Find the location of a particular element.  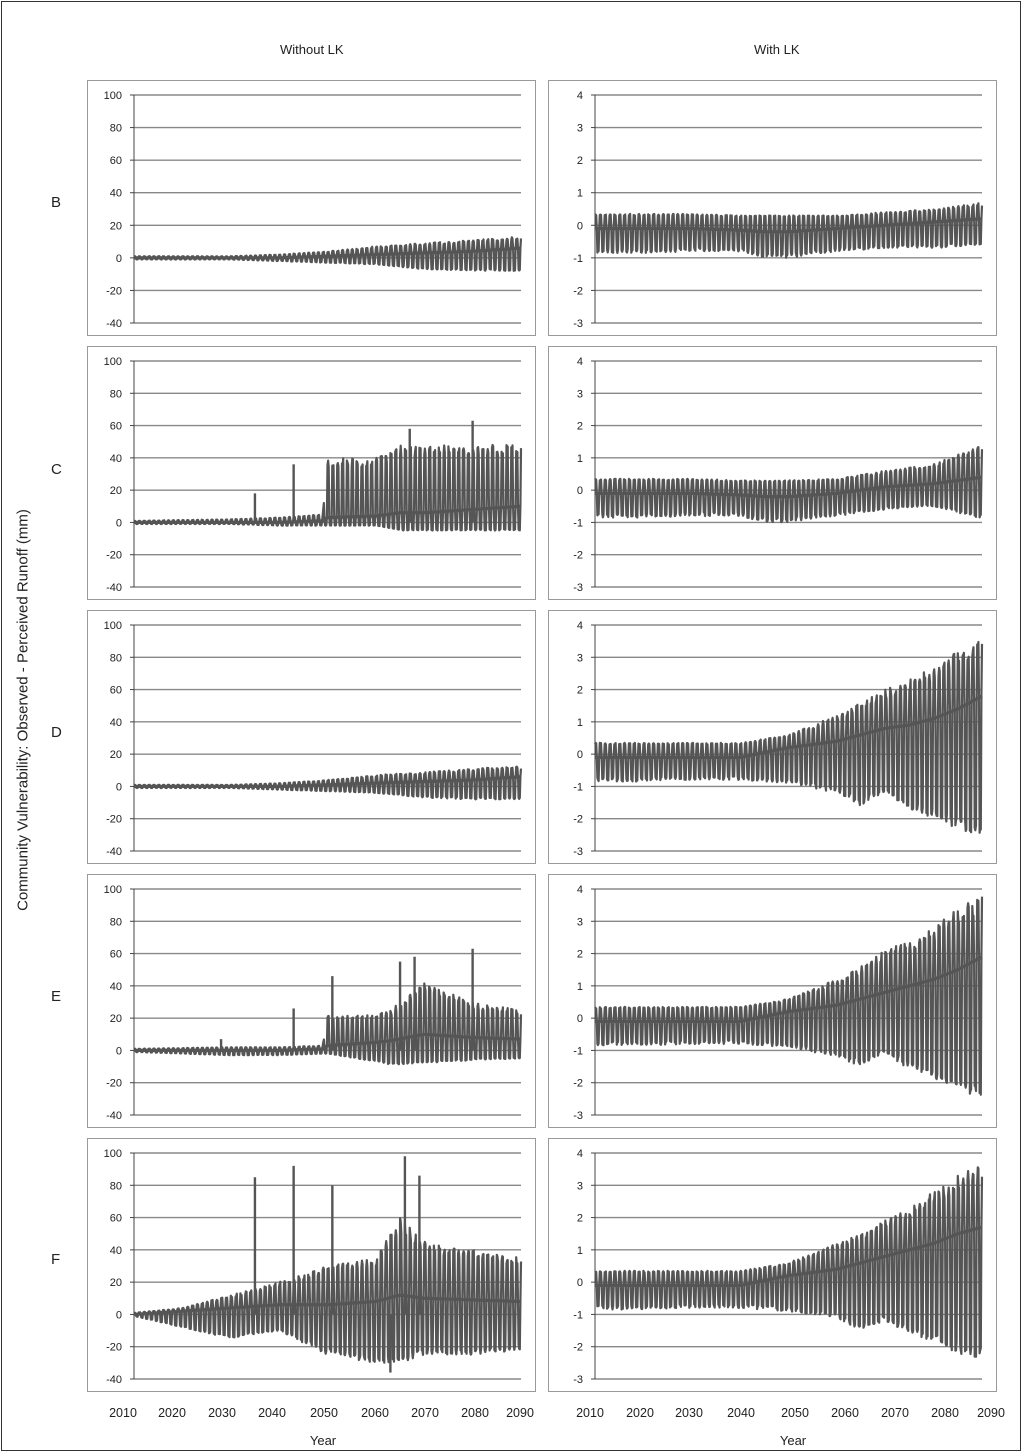

chart-panel-e-without-lk: 100 80 60 40 20 0 -20 -40 is located at coordinates (311, 1001).